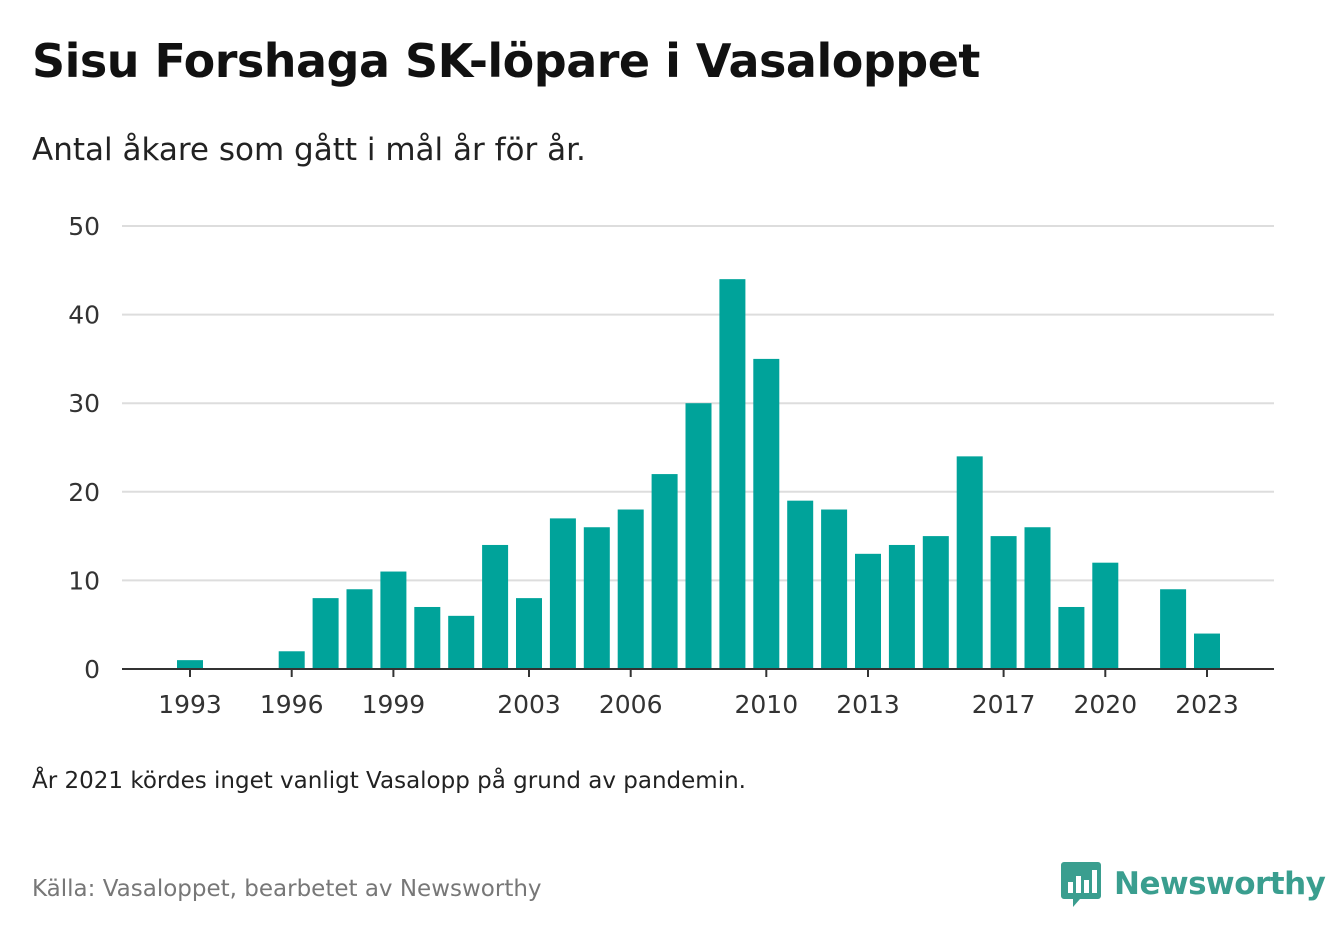 The width and height of the screenshot is (1340, 940). Describe the element at coordinates (84, 226) in the screenshot. I see `y-tick-label: 50` at that location.